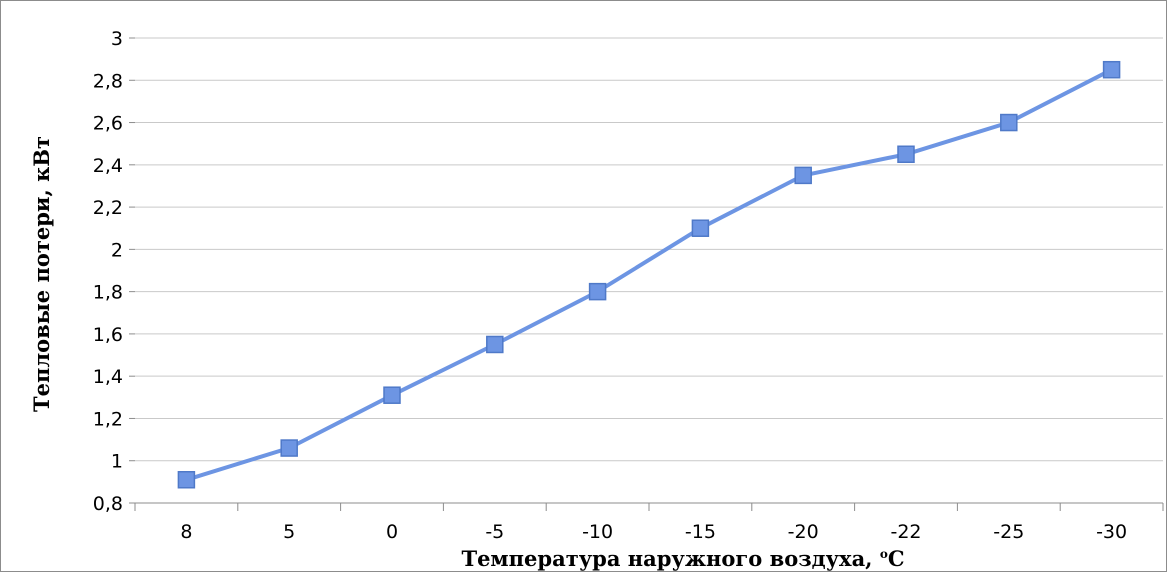  What do you see at coordinates (117, 462) in the screenshot?
I see `y-tick-label: 1` at bounding box center [117, 462].